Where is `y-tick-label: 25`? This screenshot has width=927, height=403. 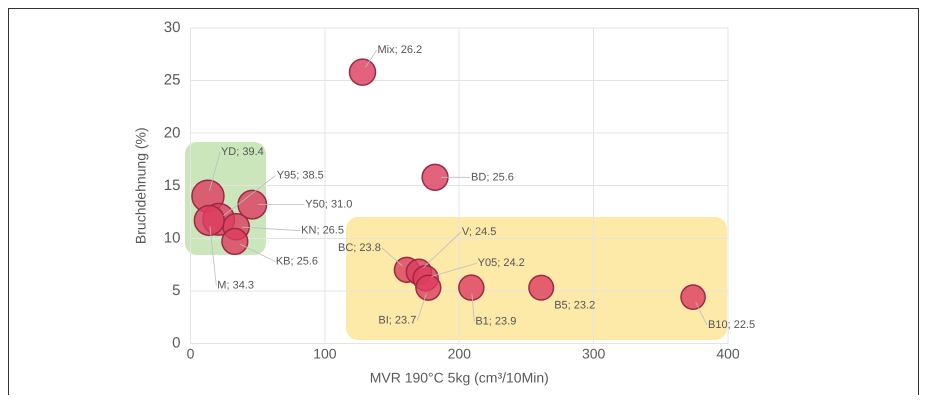 y-tick-label: 25 is located at coordinates (172, 80).